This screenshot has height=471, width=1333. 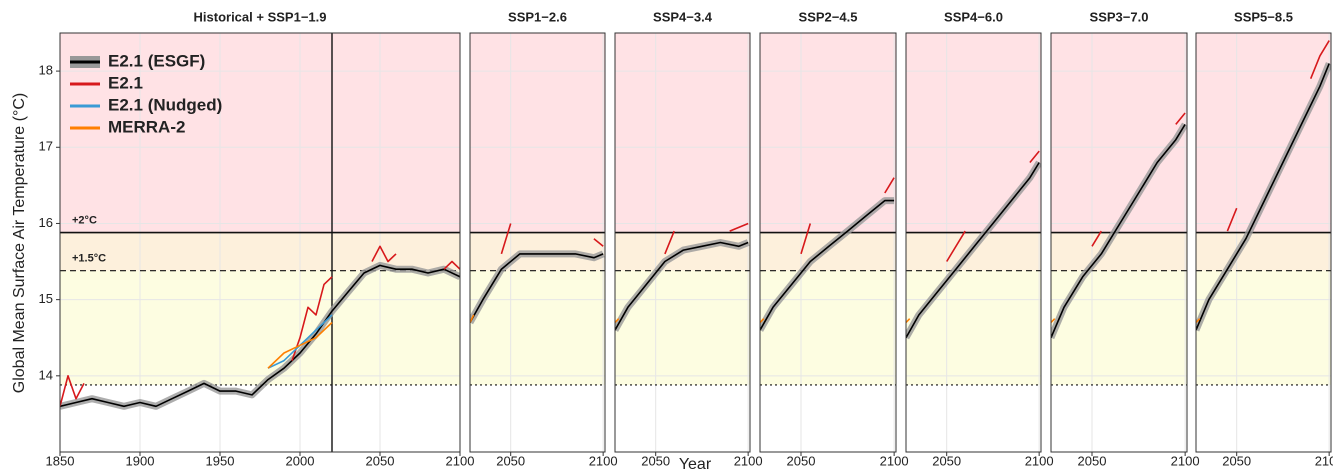 What do you see at coordinates (89, 259) in the screenshot?
I see `reference-label: +1.5°C` at bounding box center [89, 259].